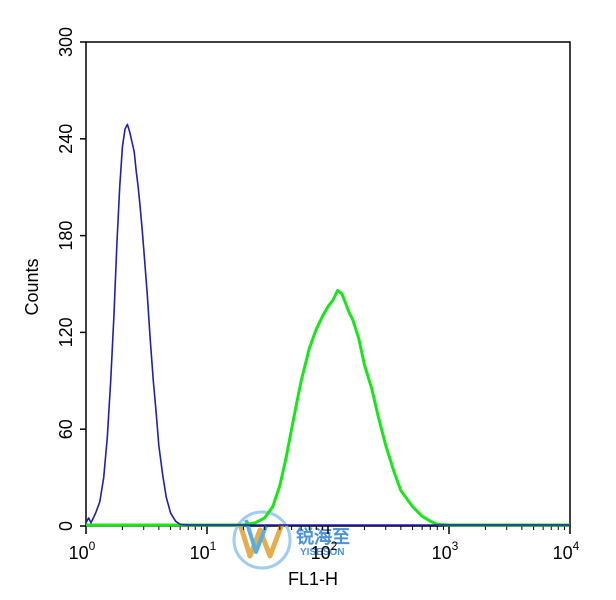 The image size is (616, 600). I want to click on y-tick-label: 0, so click(66, 526).